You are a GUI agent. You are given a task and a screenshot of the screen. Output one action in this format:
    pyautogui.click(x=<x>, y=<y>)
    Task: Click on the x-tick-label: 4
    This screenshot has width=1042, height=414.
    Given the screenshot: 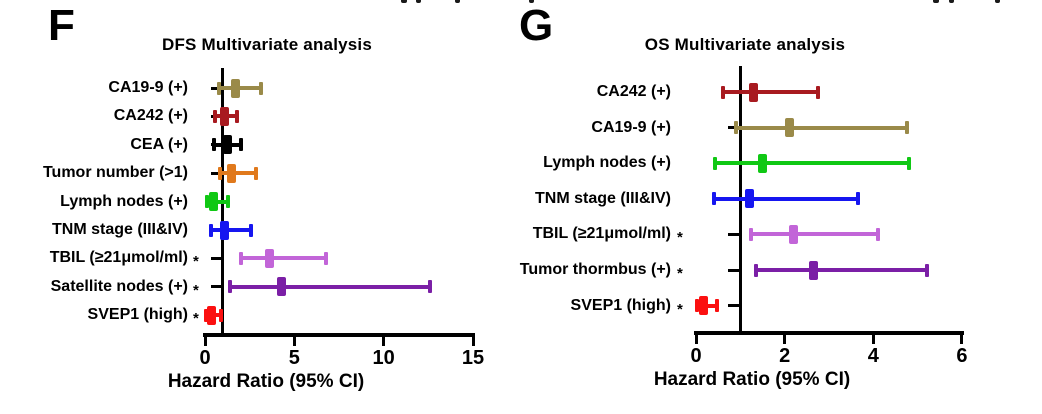 What is the action you would take?
    pyautogui.click(x=873, y=356)
    